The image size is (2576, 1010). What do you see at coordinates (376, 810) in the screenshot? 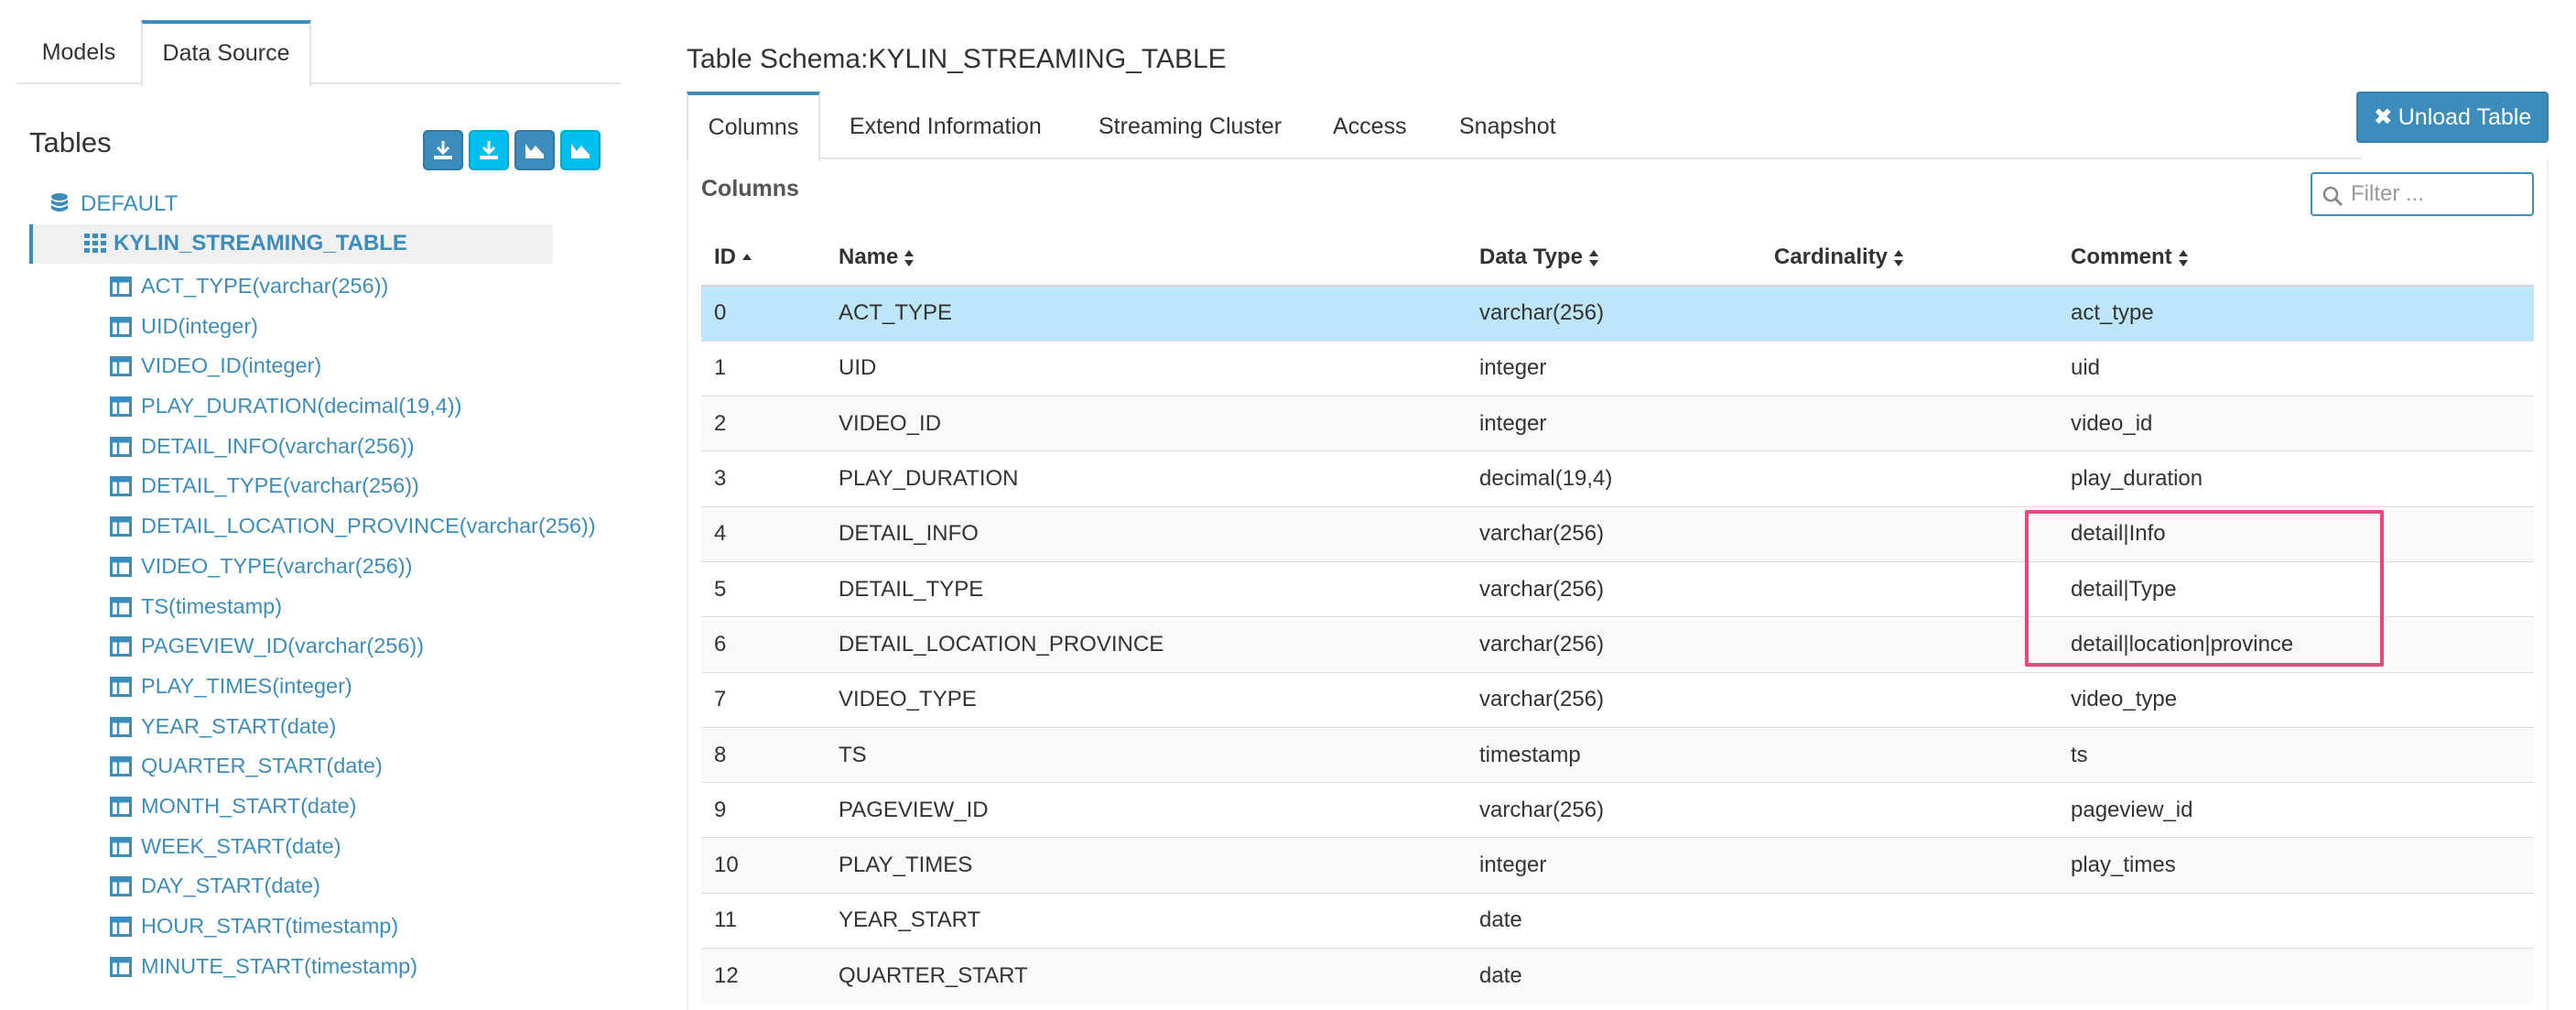
I see `tree-column-item: MONTH_START(date)` at bounding box center [376, 810].